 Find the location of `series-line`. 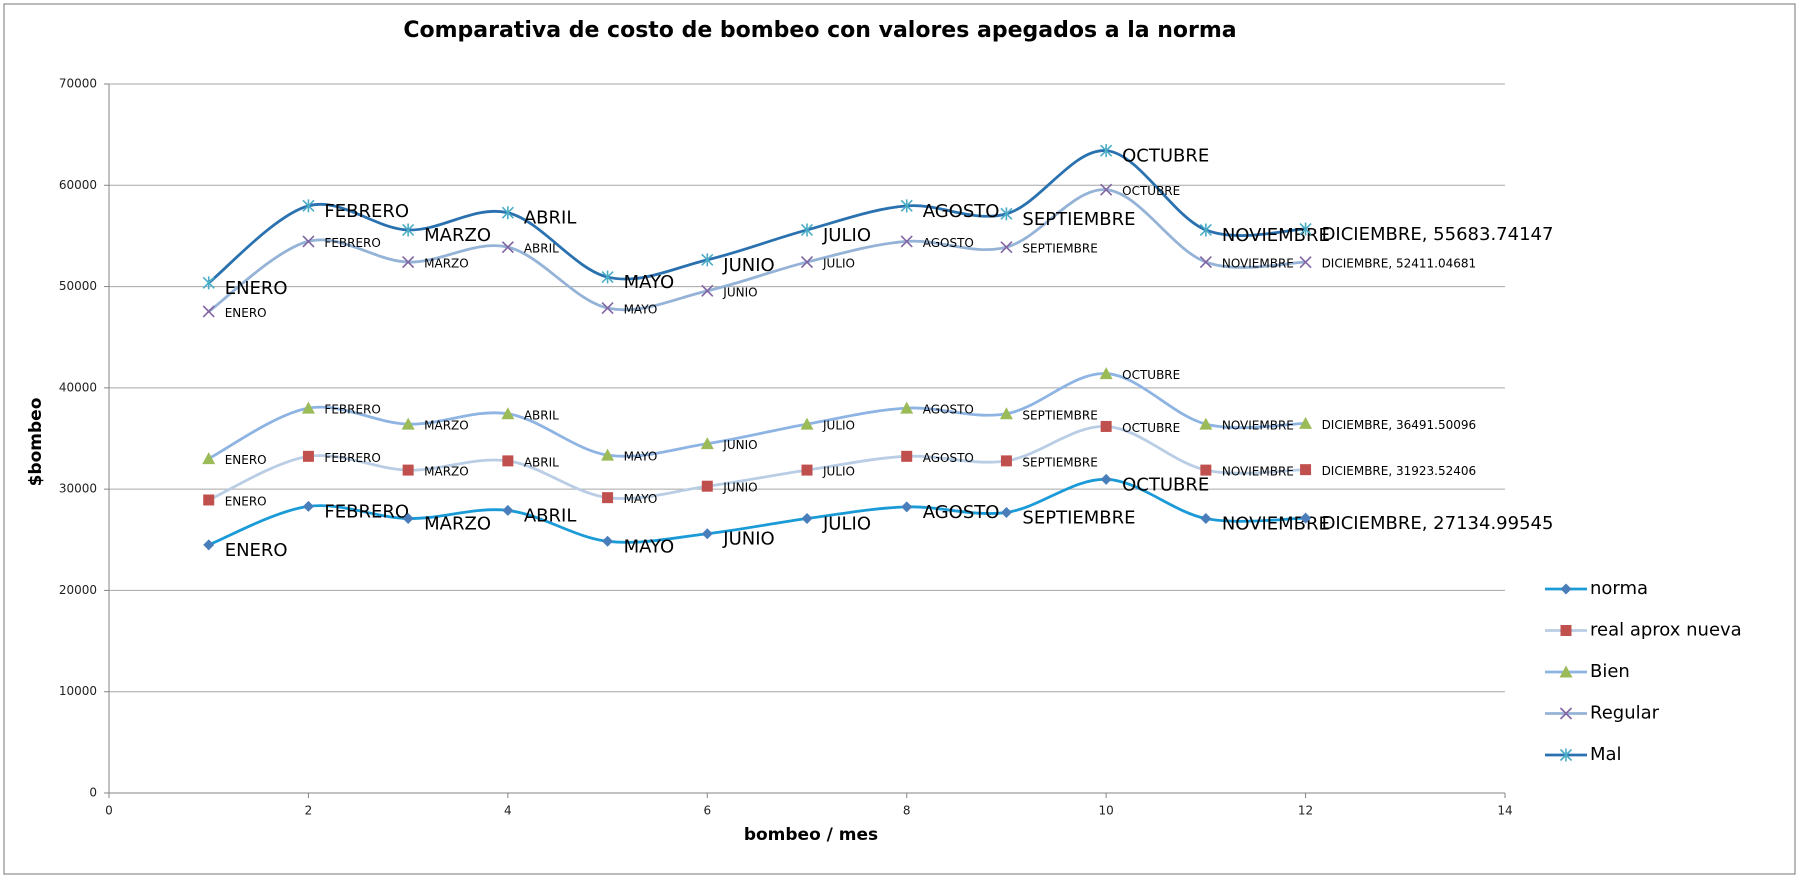

series-line is located at coordinates (757, 512).